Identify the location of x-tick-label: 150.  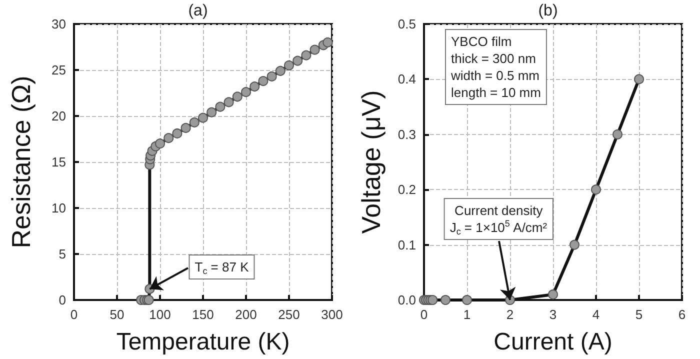
(203, 314).